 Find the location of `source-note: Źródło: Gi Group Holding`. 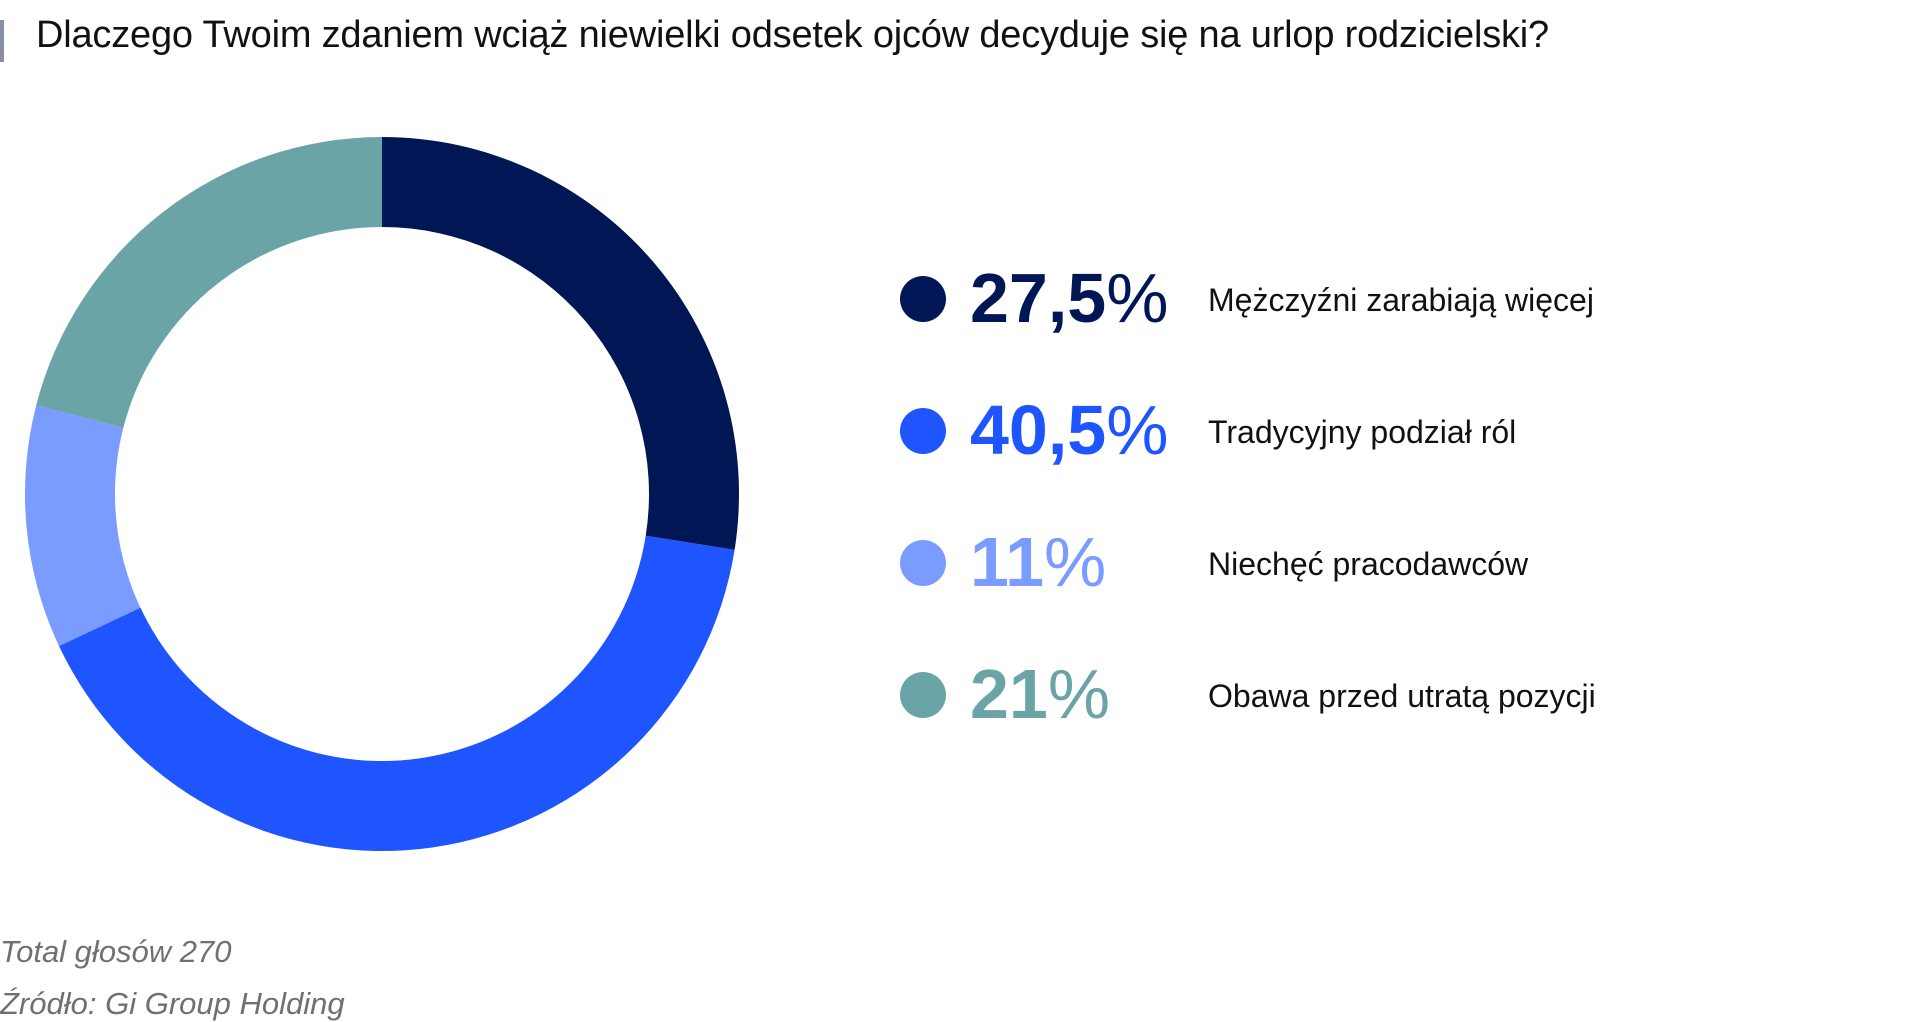

source-note: Źródło: Gi Group Holding is located at coordinates (172, 1003).